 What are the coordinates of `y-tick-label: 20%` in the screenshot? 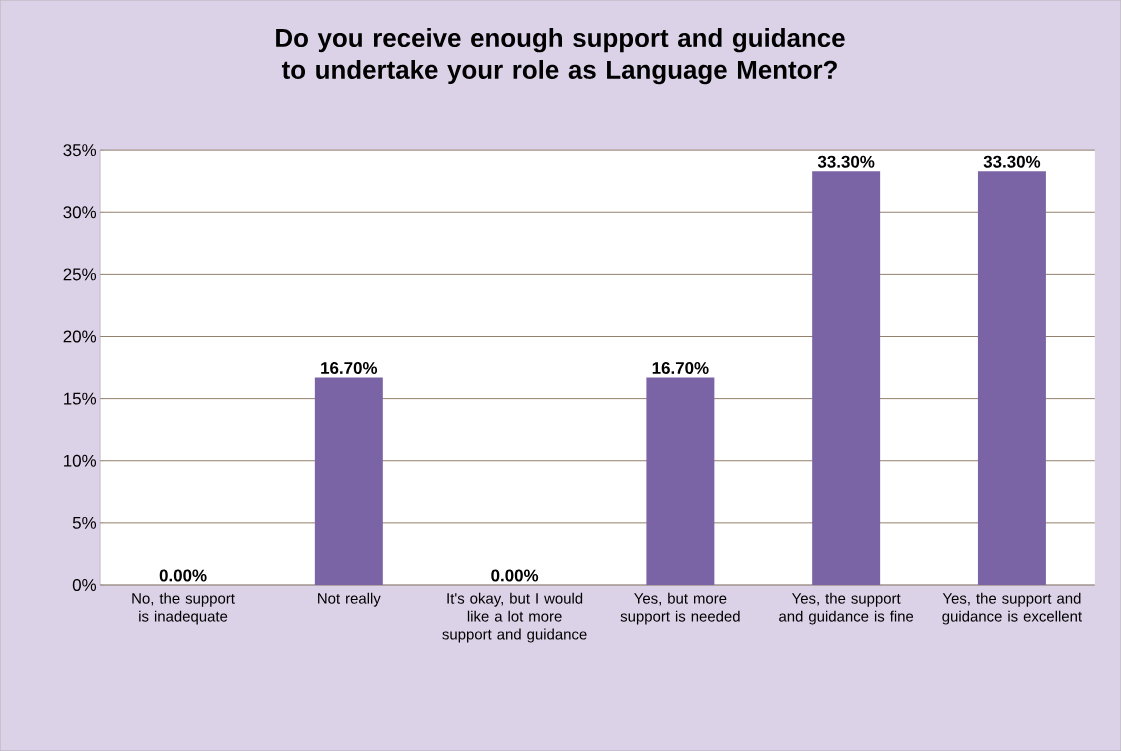 It's located at (80, 336).